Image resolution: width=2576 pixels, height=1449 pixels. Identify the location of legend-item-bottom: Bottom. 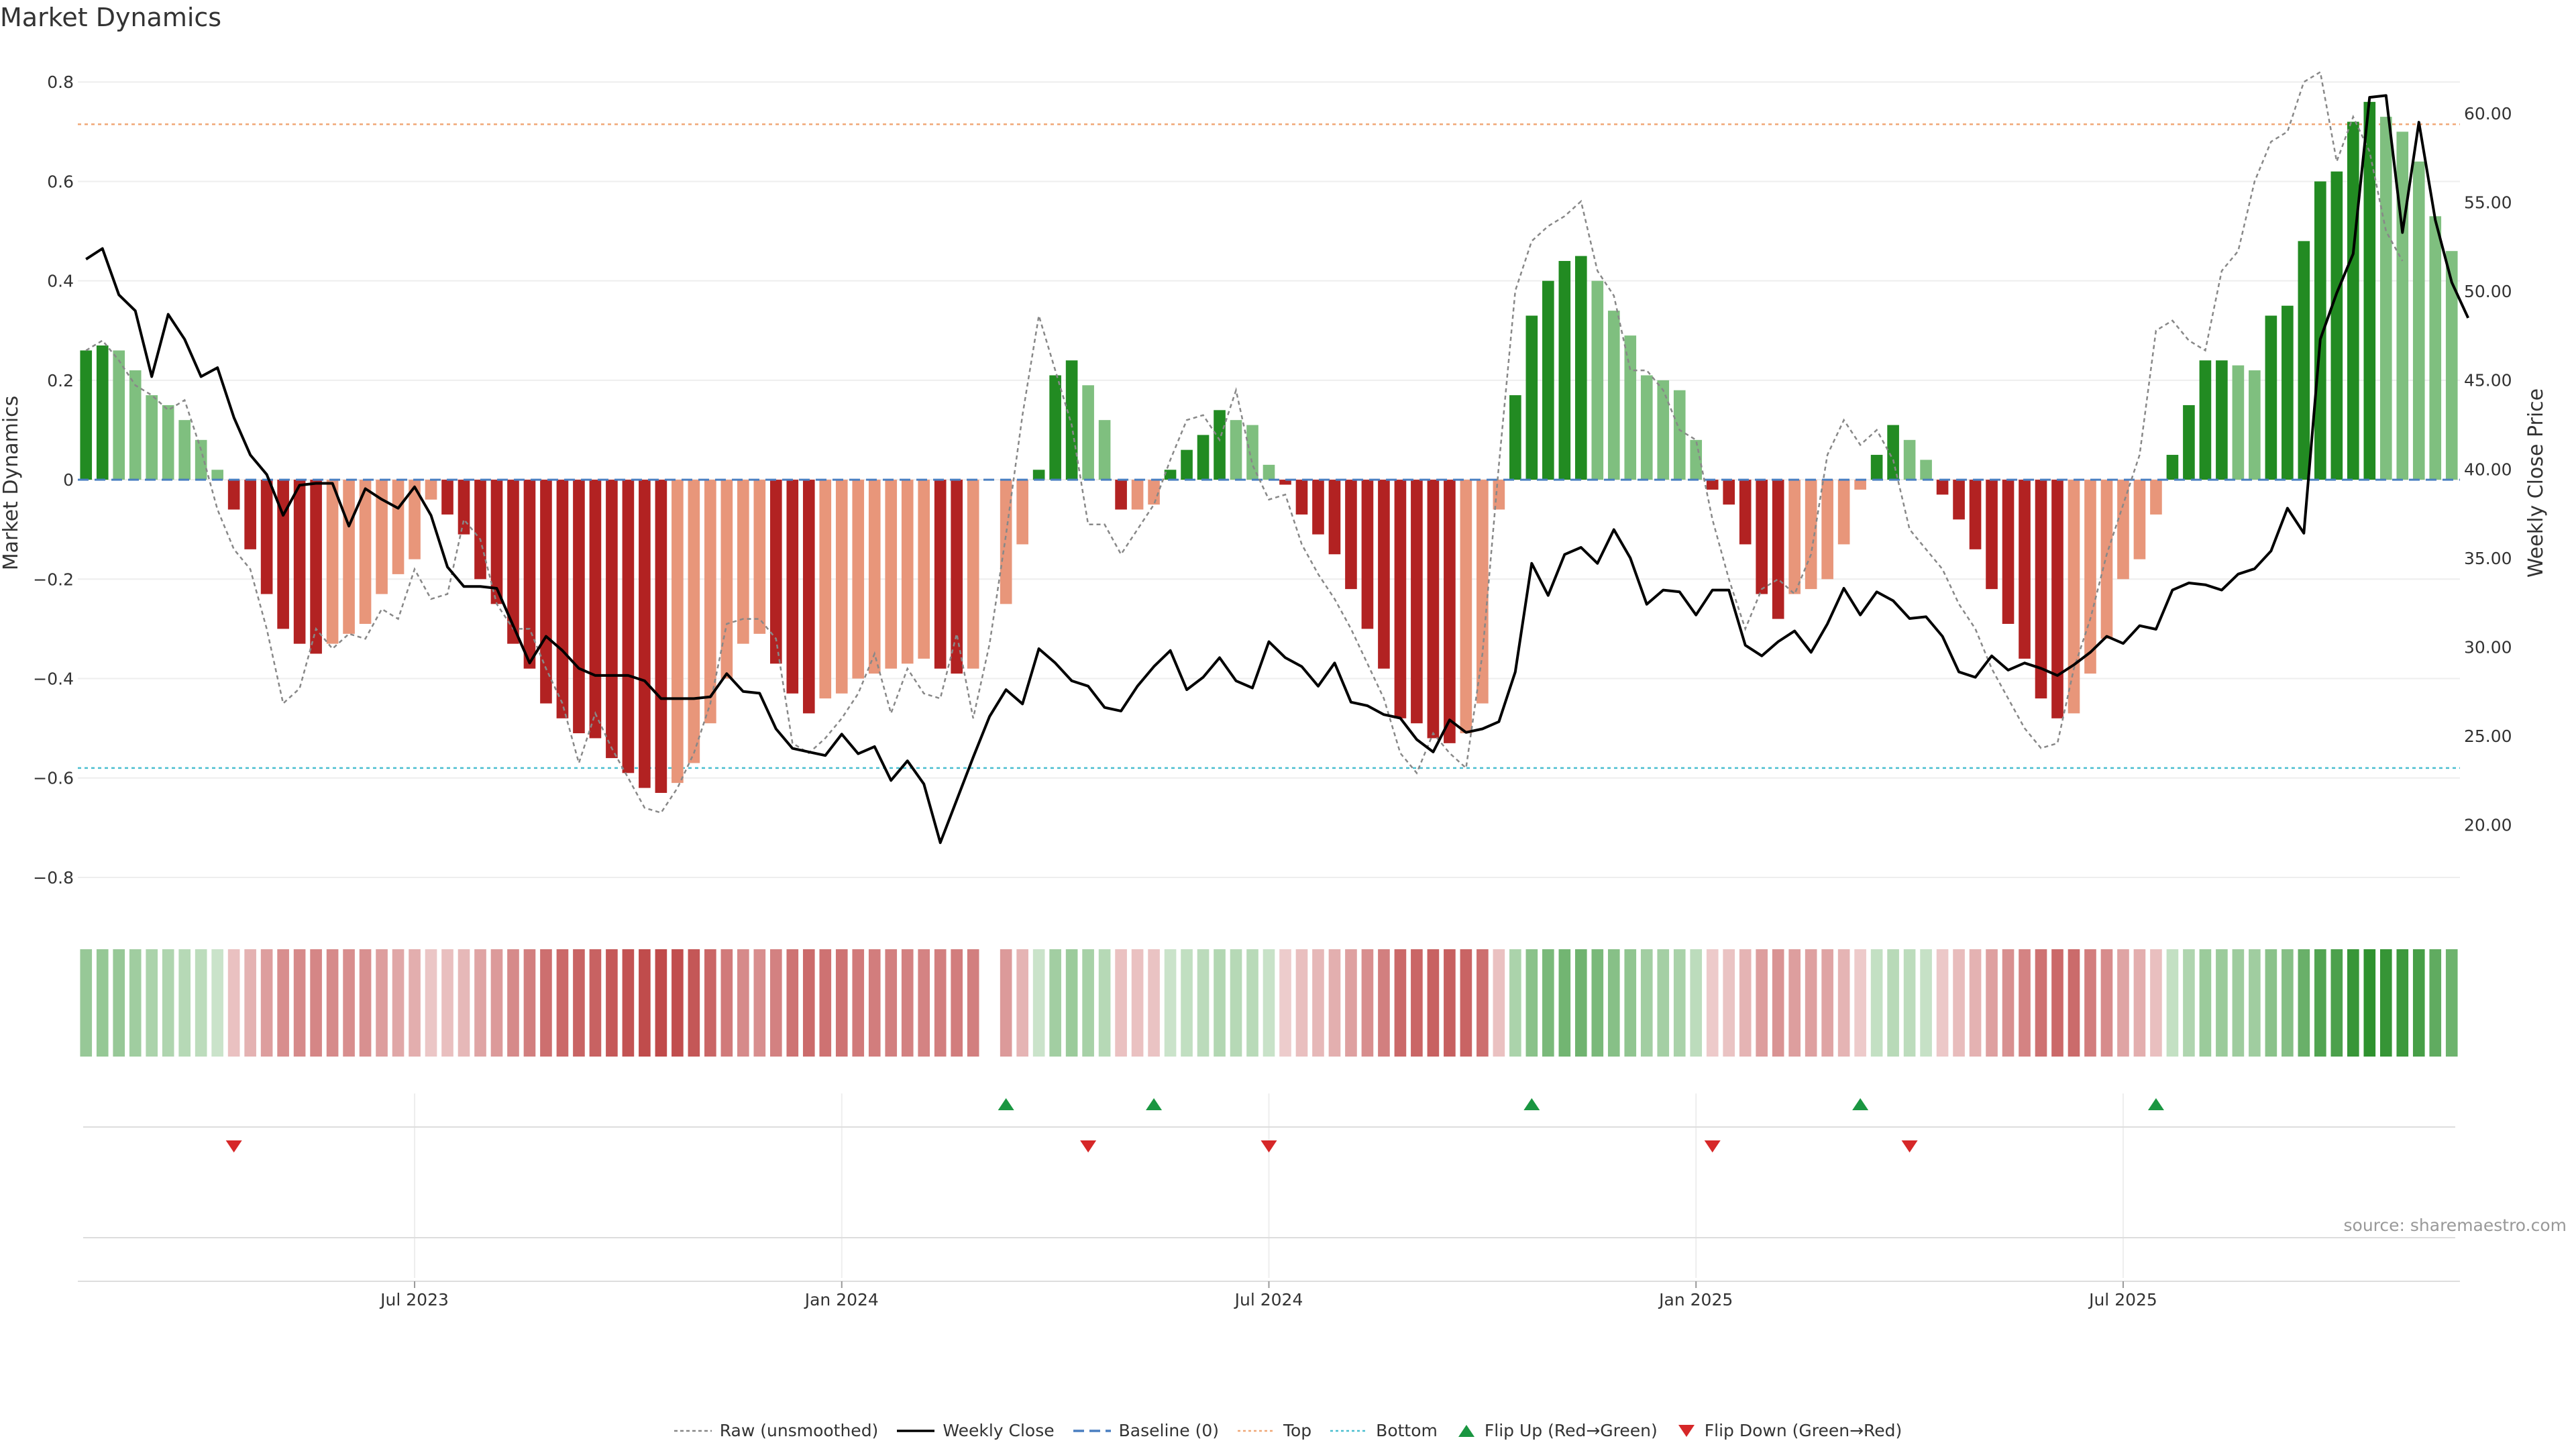
(1384, 1430).